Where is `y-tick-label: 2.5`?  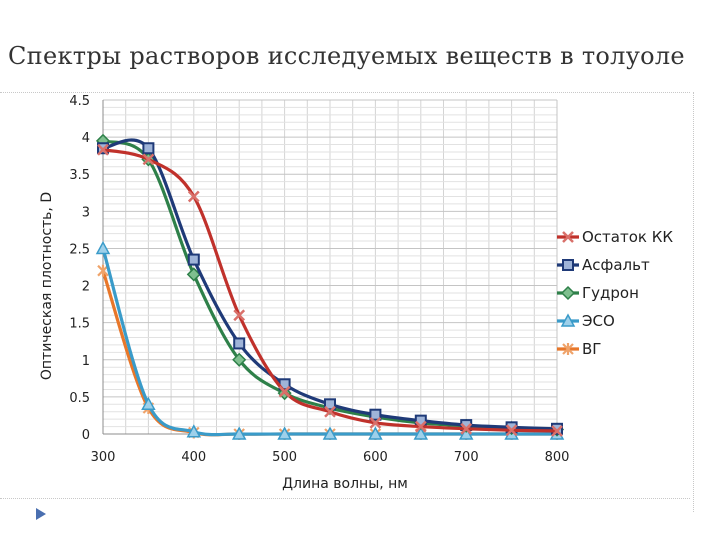 y-tick-label: 2.5 is located at coordinates (79, 249).